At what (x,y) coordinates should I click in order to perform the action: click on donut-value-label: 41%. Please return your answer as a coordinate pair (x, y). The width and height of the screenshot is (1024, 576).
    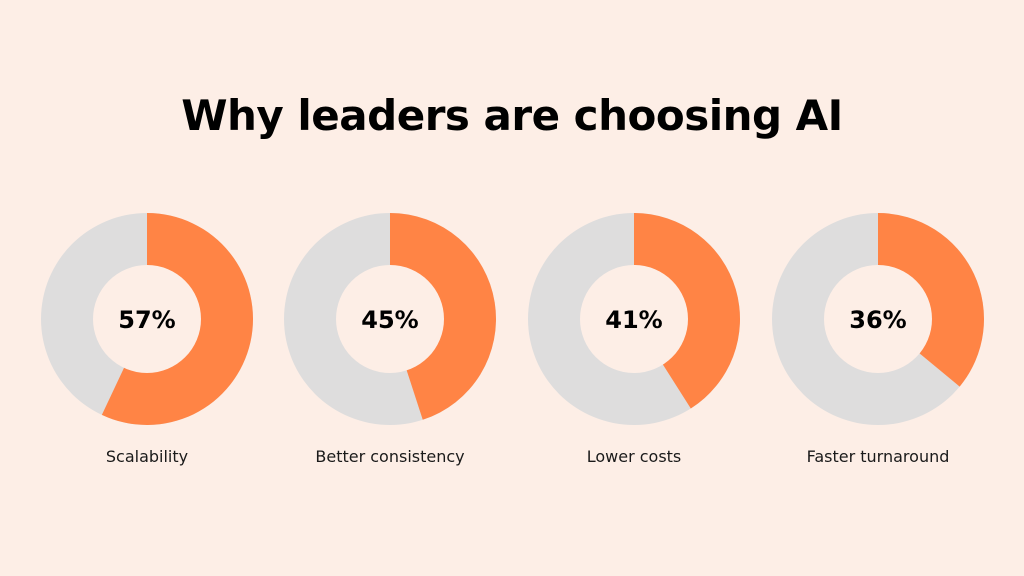
    Looking at the image, I should click on (633, 320).